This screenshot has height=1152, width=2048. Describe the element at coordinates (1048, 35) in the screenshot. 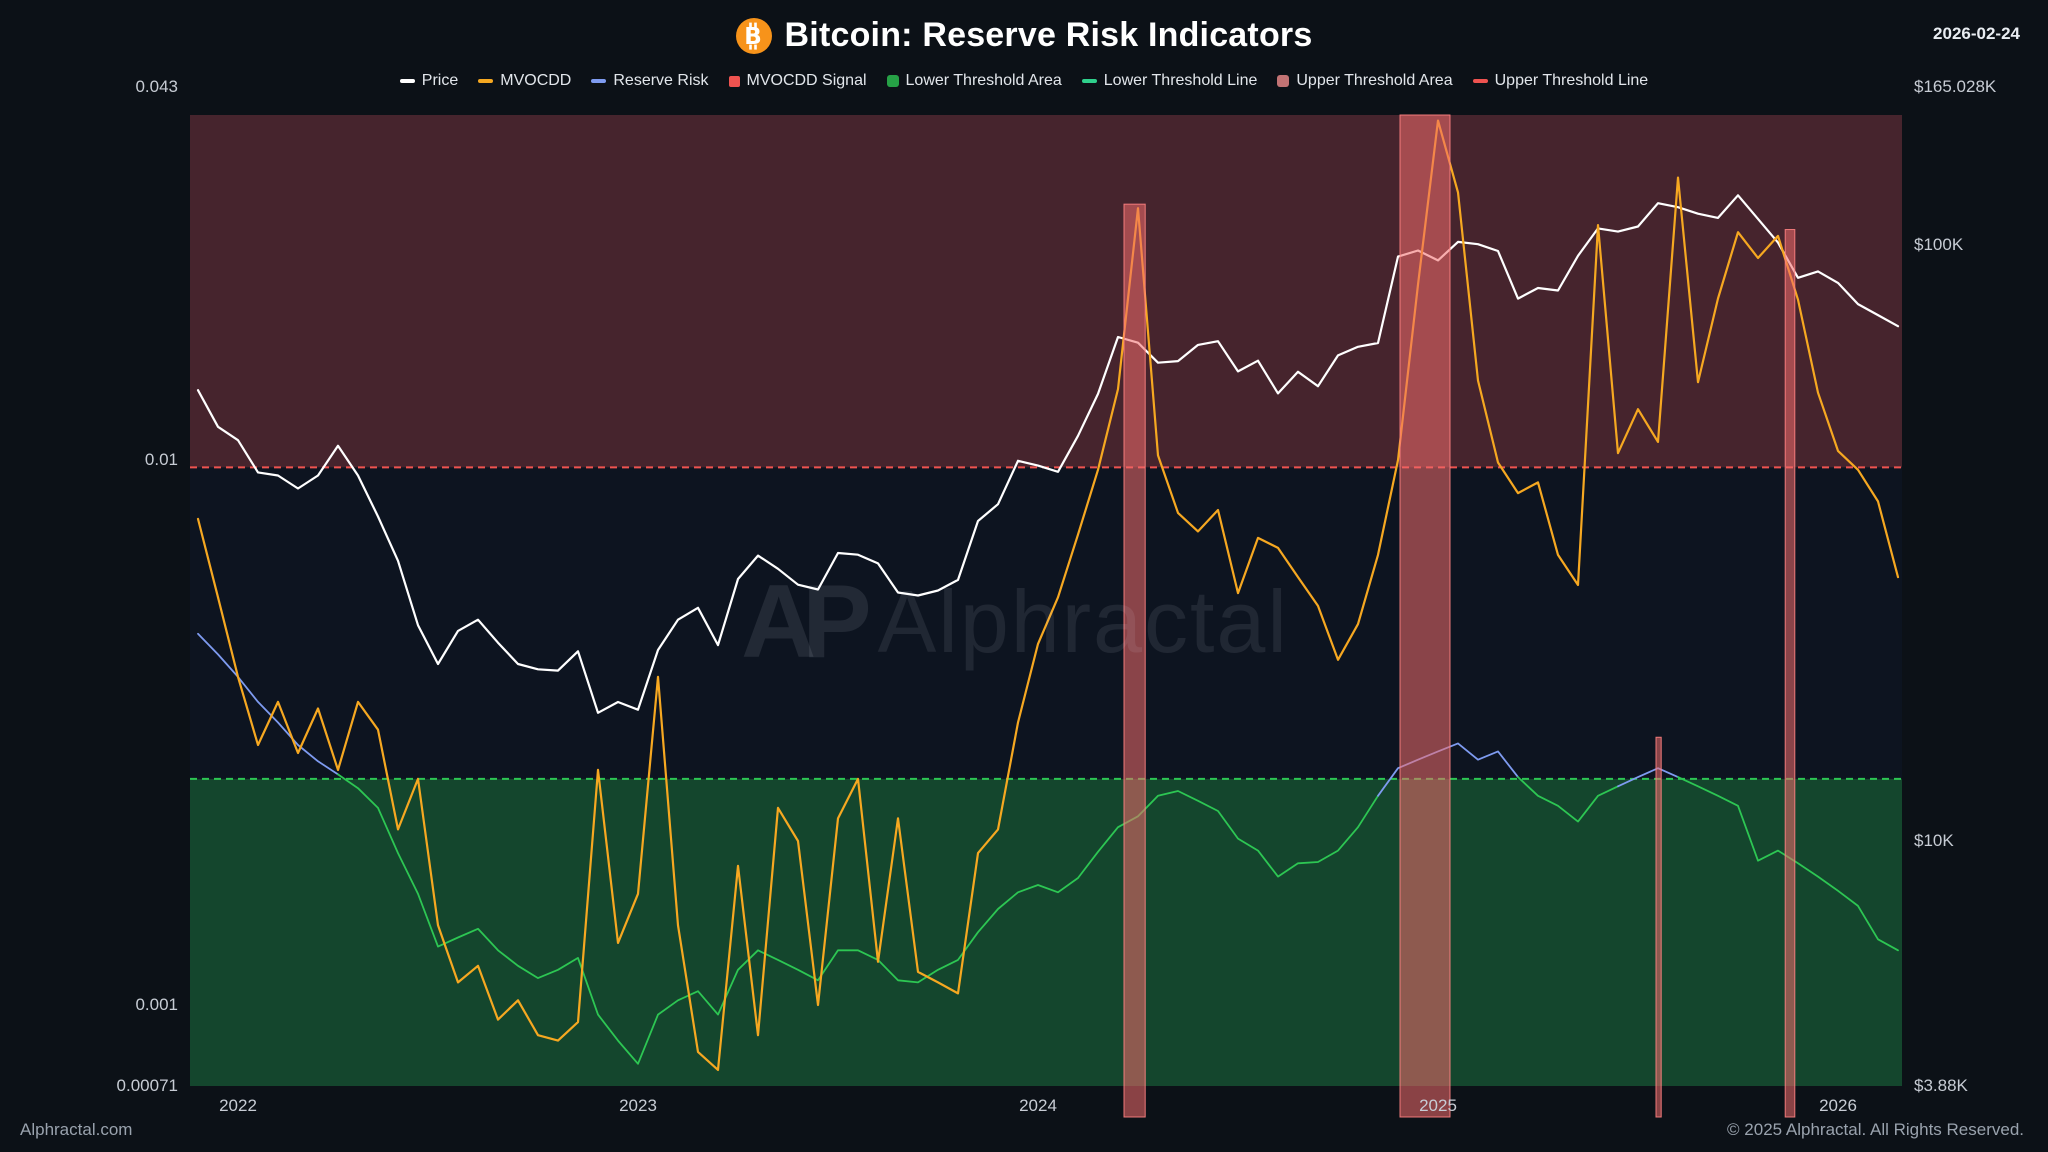

I see `page-title: Bitcoin: Reserve Risk Indicators` at that location.